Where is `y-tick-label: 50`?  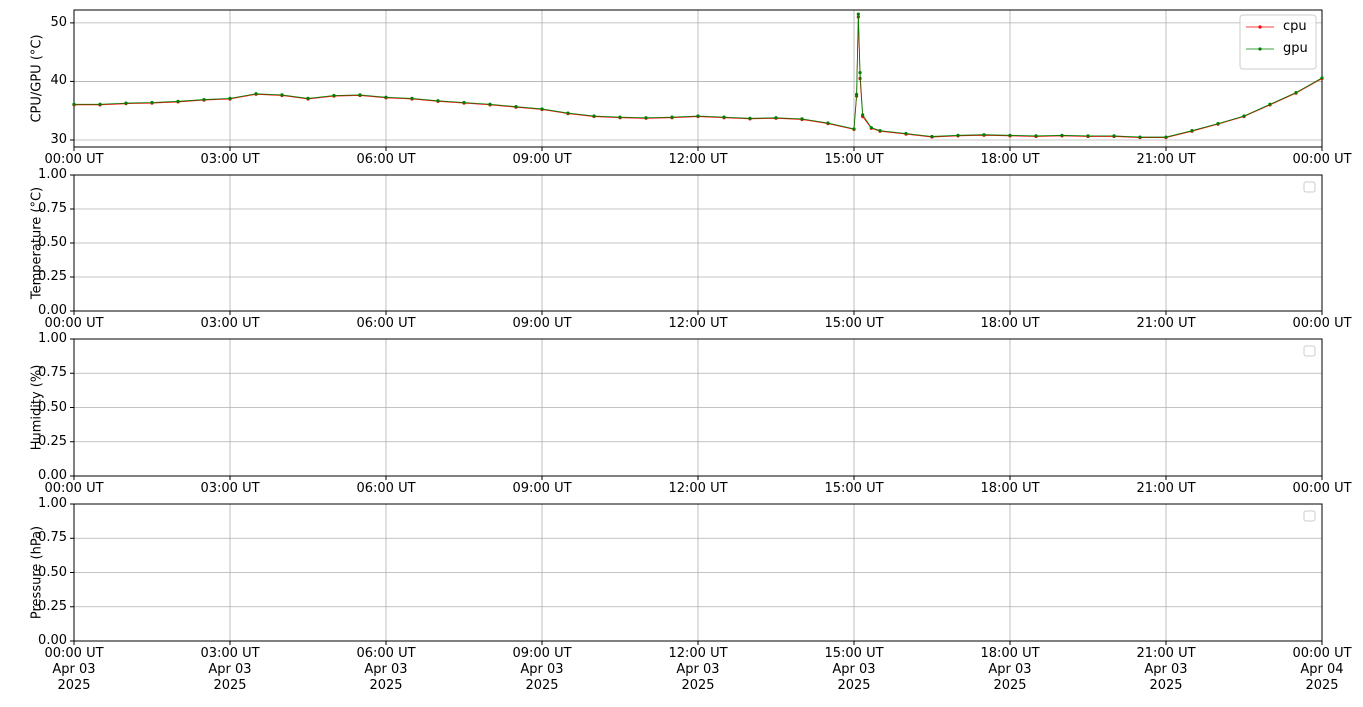 y-tick-label: 50 is located at coordinates (58, 22).